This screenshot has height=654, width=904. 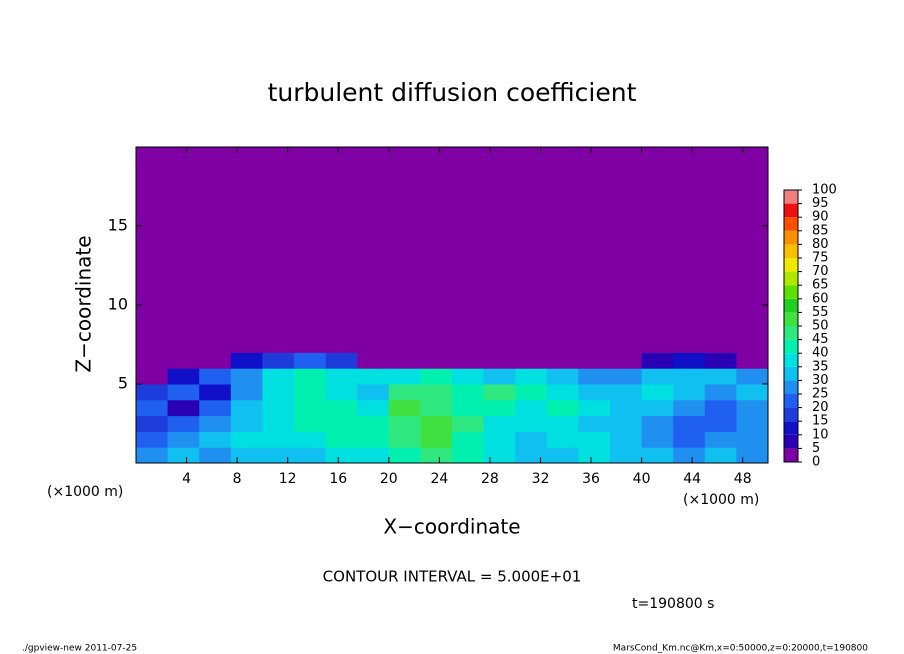 I want to click on time-label: t=190800 s, so click(x=673, y=604).